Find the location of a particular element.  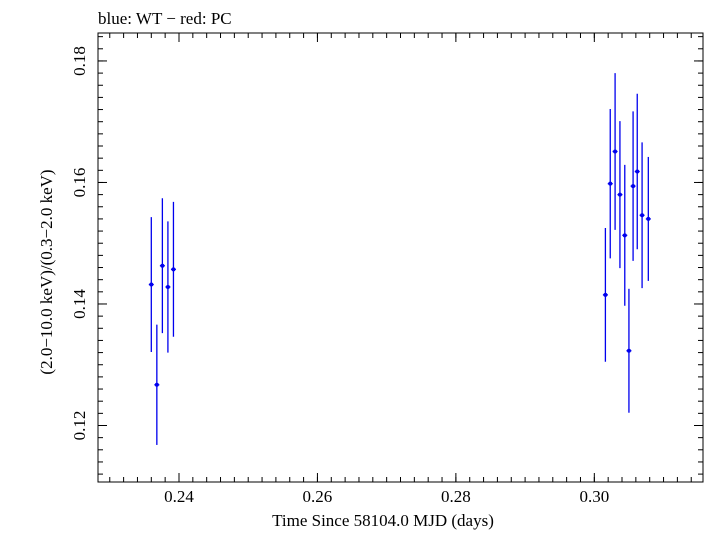

x-axis-label: Time Since 58104.0 MJD (days) is located at coordinates (383, 520).